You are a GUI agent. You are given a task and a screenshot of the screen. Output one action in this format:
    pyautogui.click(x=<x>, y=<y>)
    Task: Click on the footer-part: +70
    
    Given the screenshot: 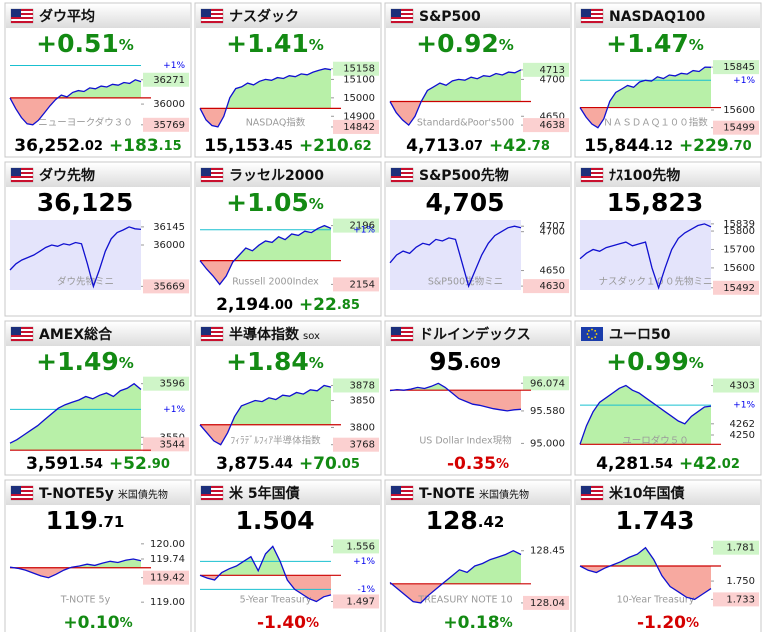 What is the action you would take?
    pyautogui.click(x=318, y=464)
    